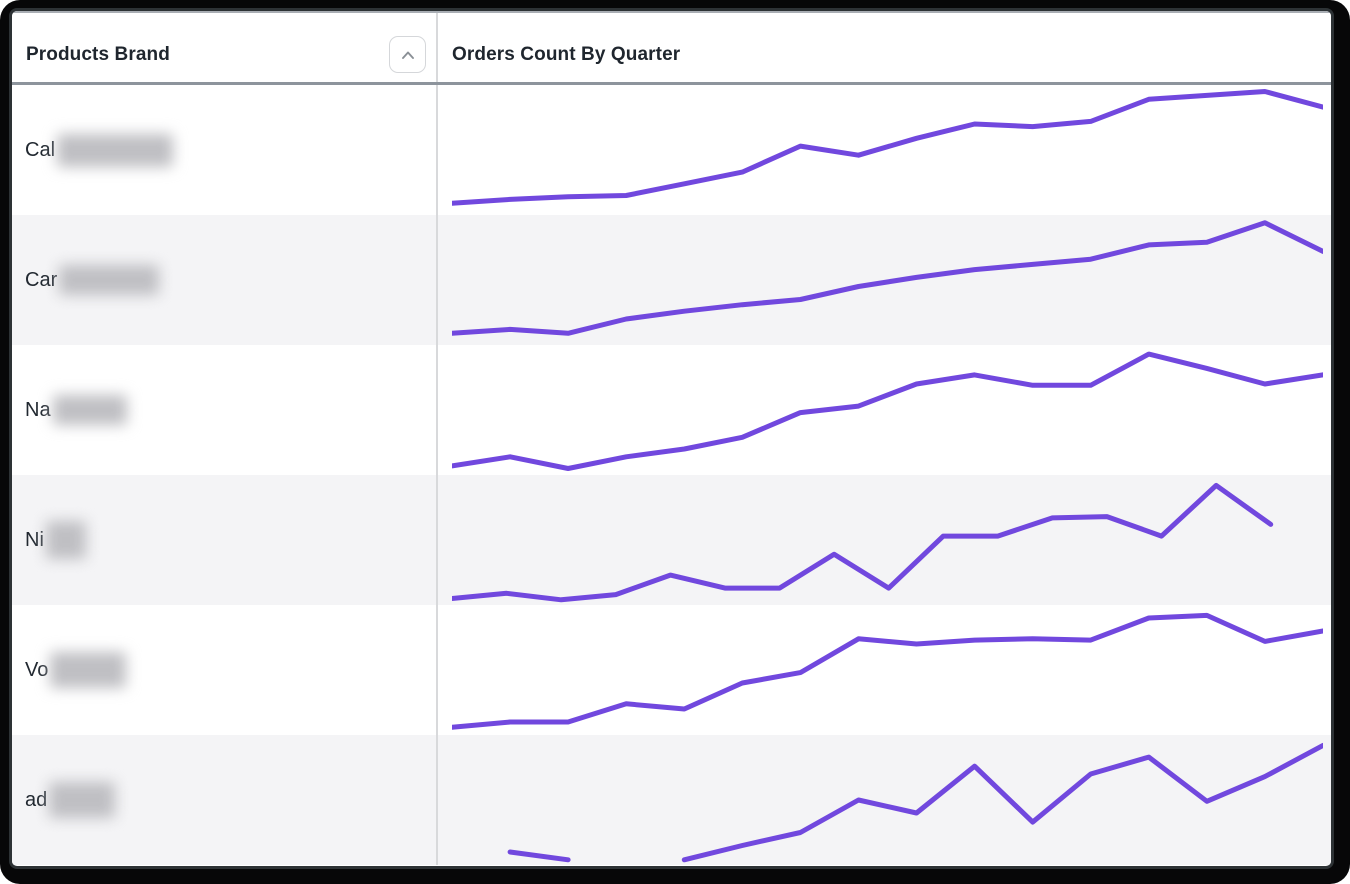 The width and height of the screenshot is (1350, 884). I want to click on table-row-na: Na, so click(671, 410).